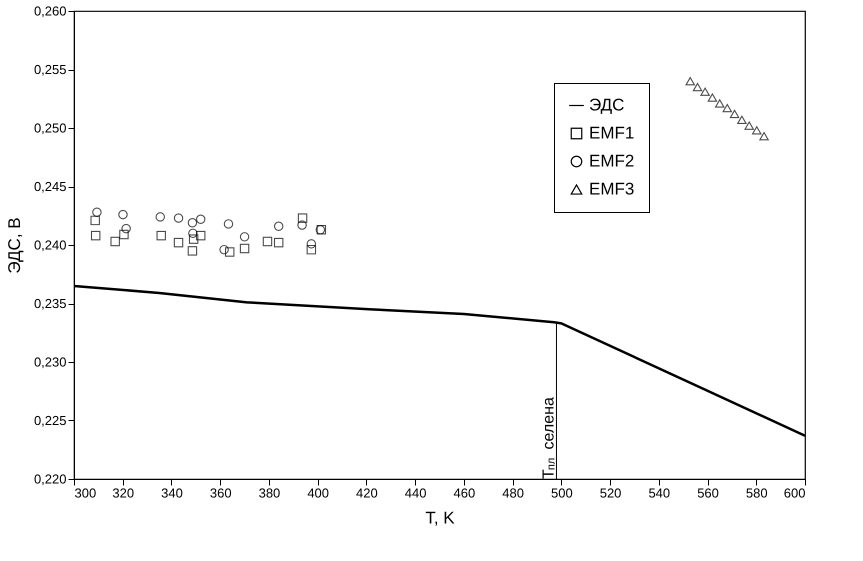  Describe the element at coordinates (513, 493) in the screenshot. I see `x-tick-label: 480` at that location.